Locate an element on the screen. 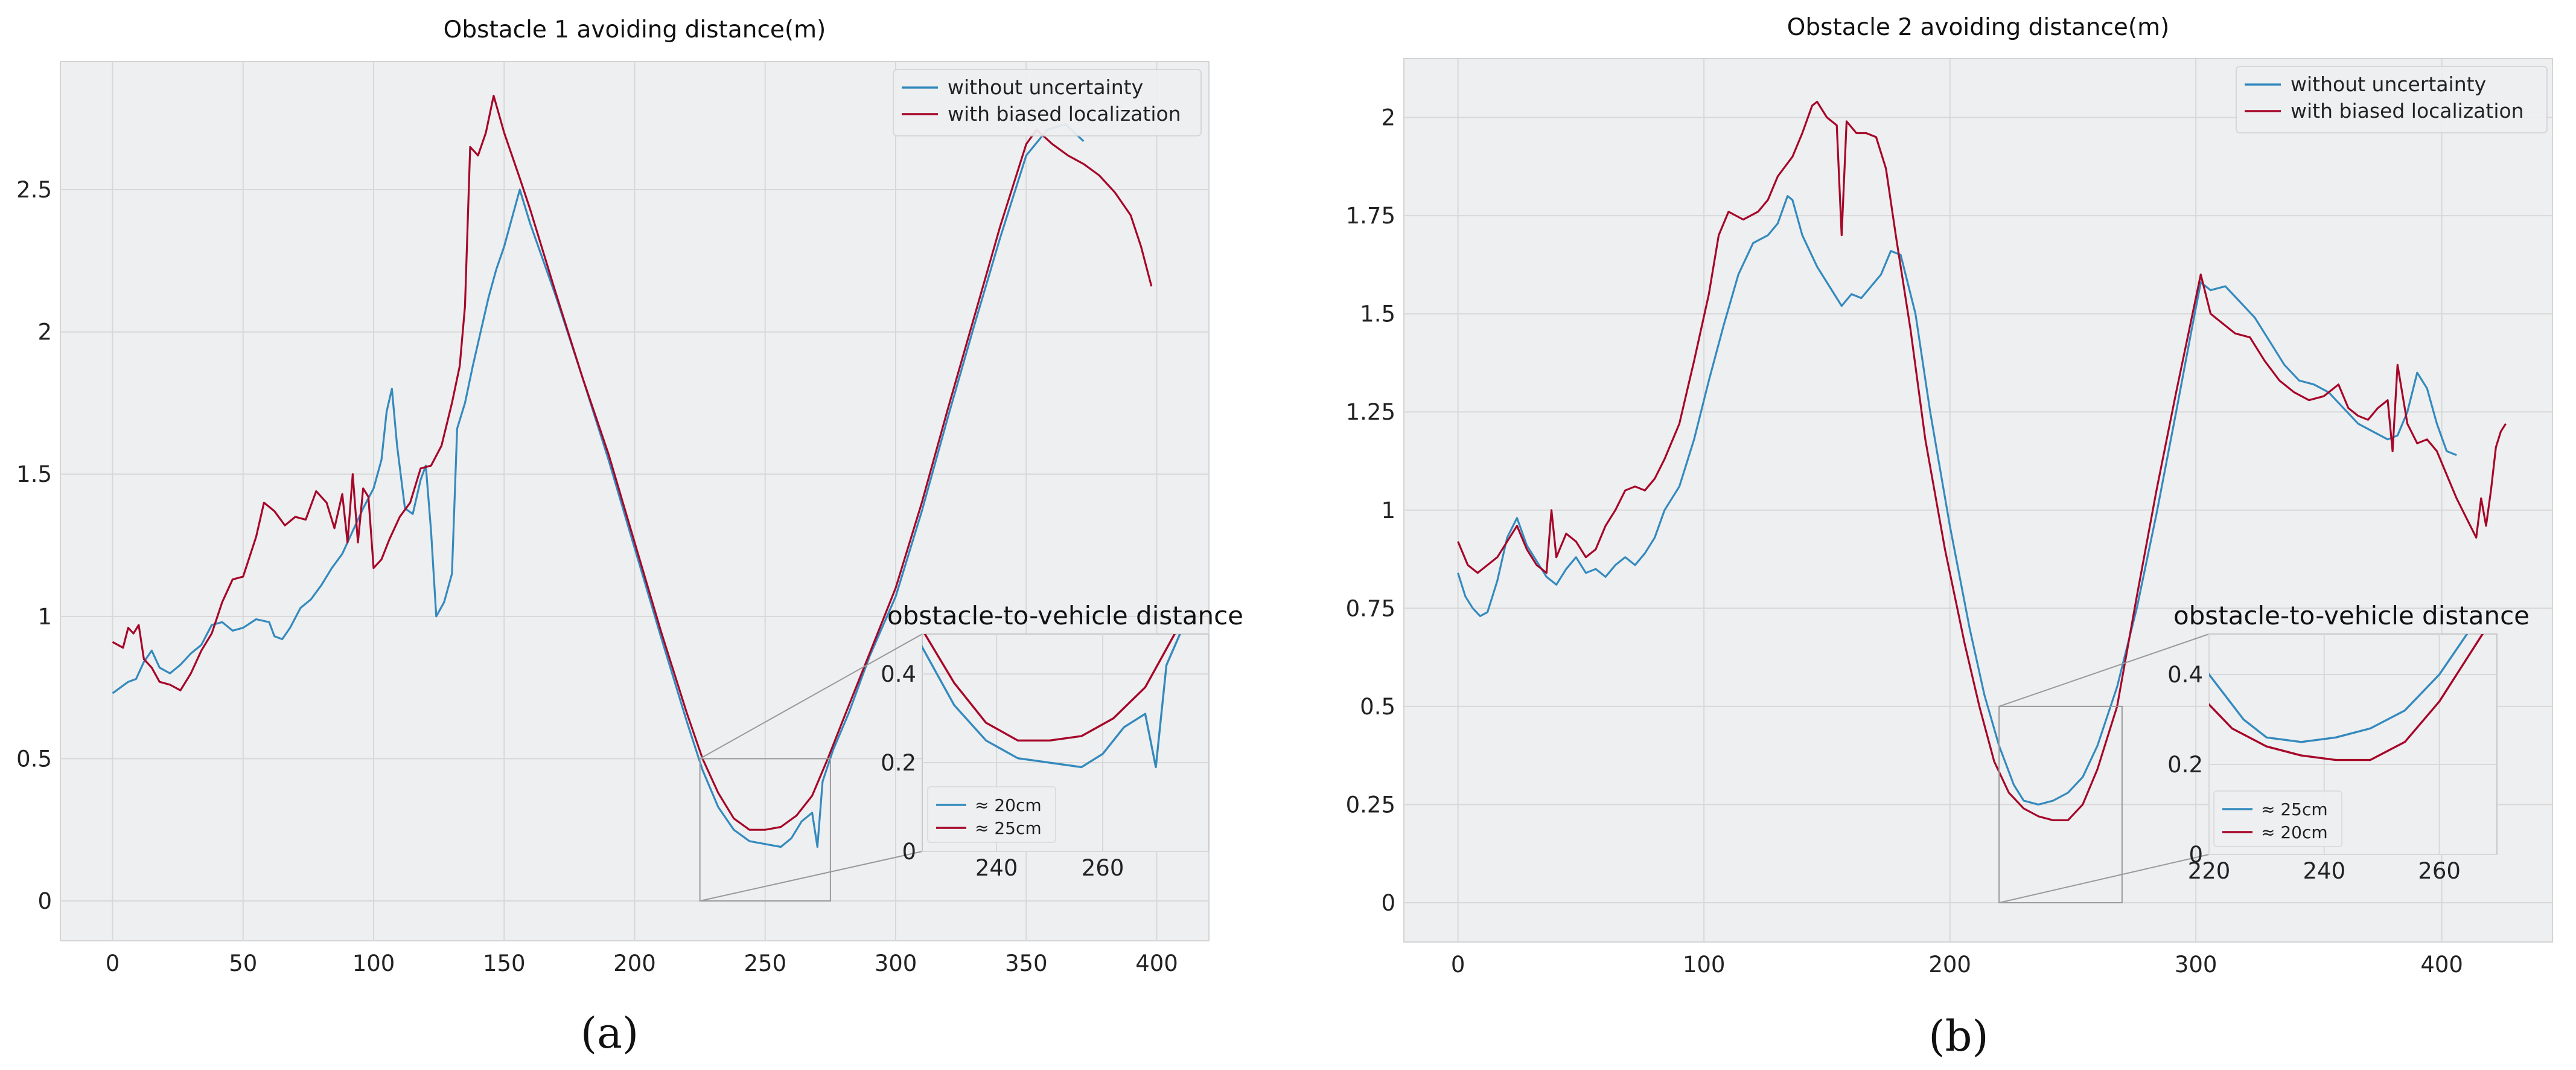  y-tick-label: 1.25 is located at coordinates (1370, 412).